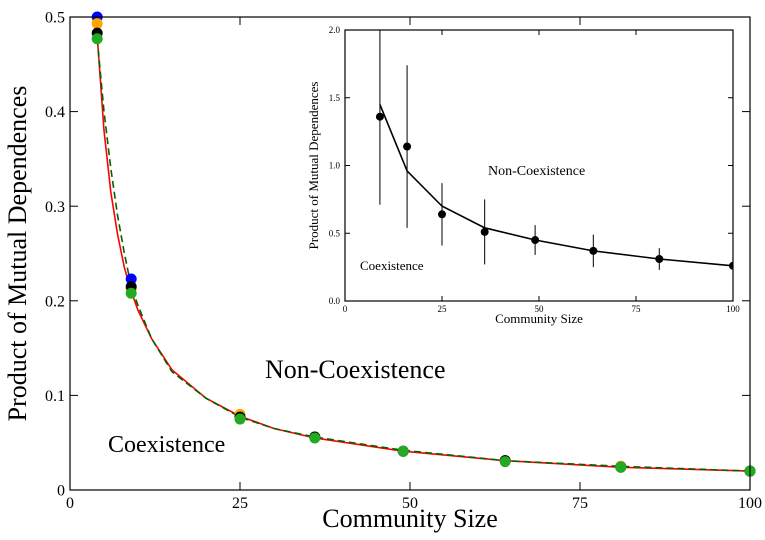 The height and width of the screenshot is (540, 765). What do you see at coordinates (335, 30) in the screenshot?
I see `y-tick-label: 2.0` at bounding box center [335, 30].